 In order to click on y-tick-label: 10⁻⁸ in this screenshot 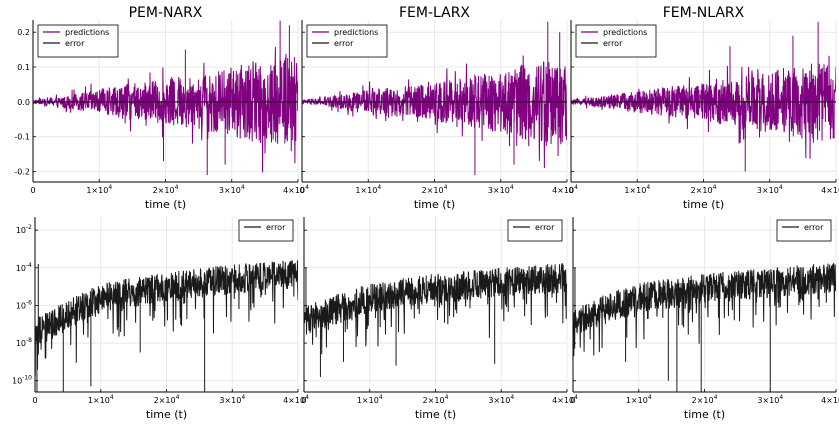, I will do `click(24, 342)`.